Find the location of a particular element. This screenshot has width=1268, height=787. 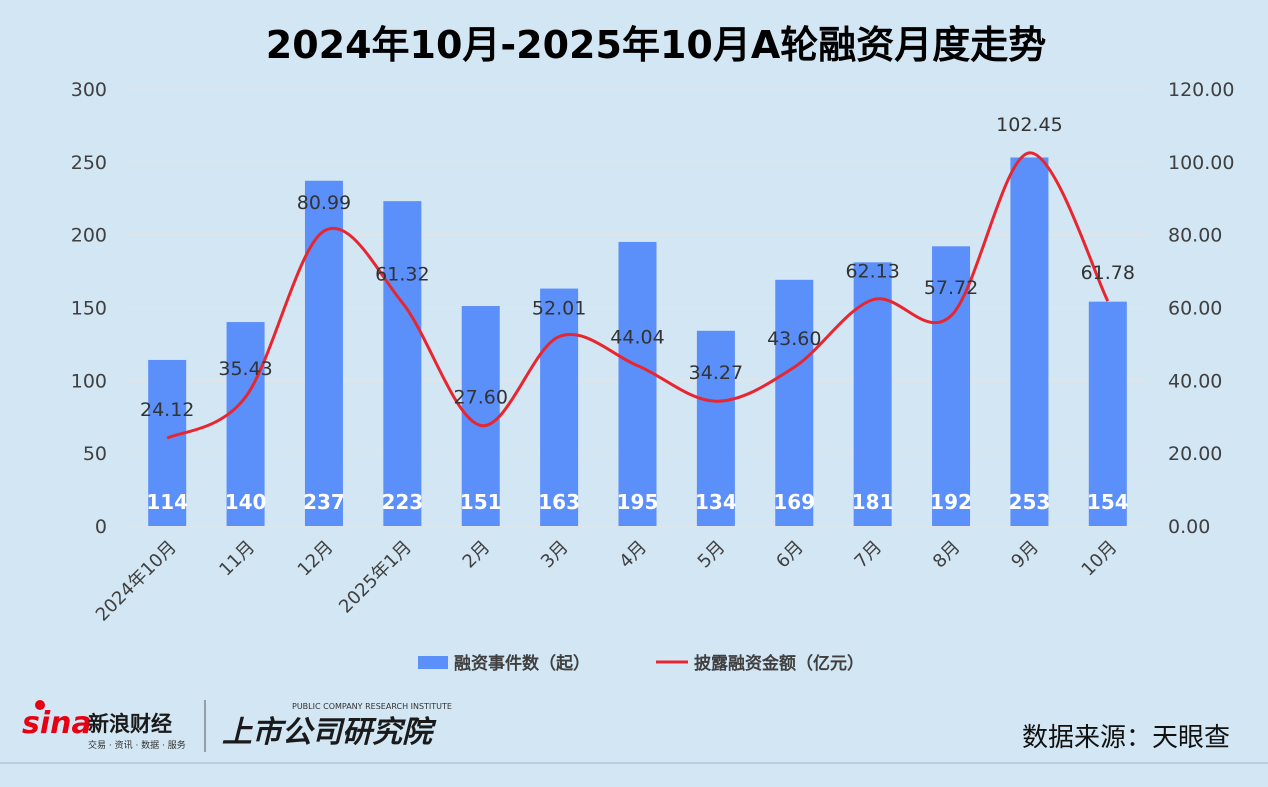

line-value-label: 24.12 is located at coordinates (167, 410).